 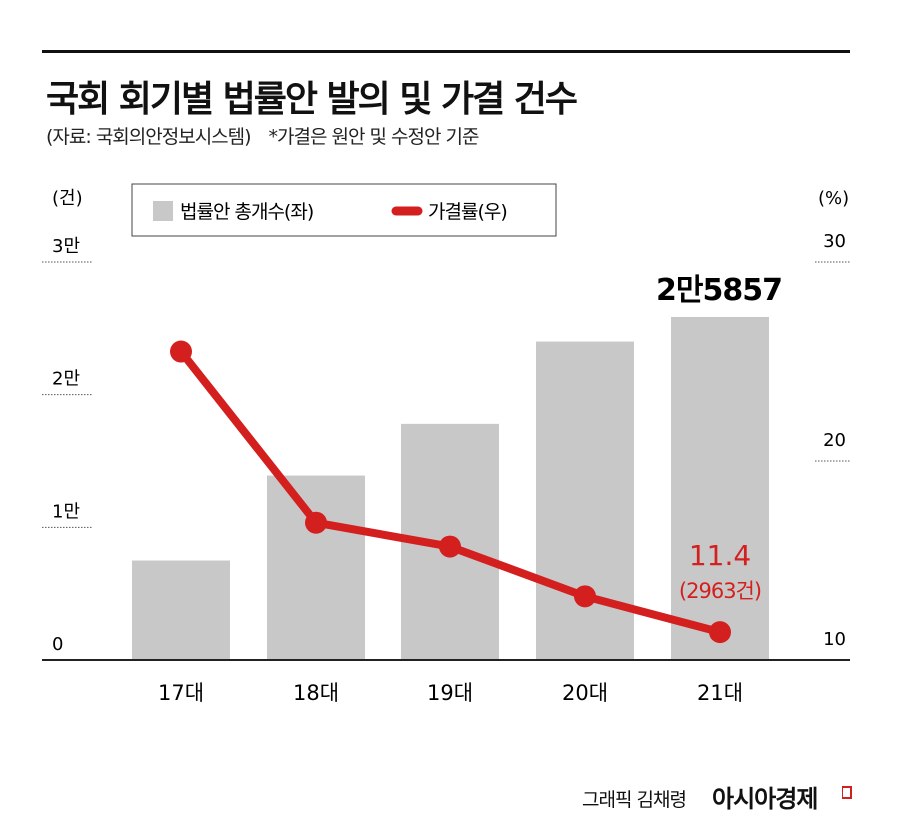 What do you see at coordinates (720, 591) in the screenshot?
I see `line-last-sub-annotation: (2963건)` at bounding box center [720, 591].